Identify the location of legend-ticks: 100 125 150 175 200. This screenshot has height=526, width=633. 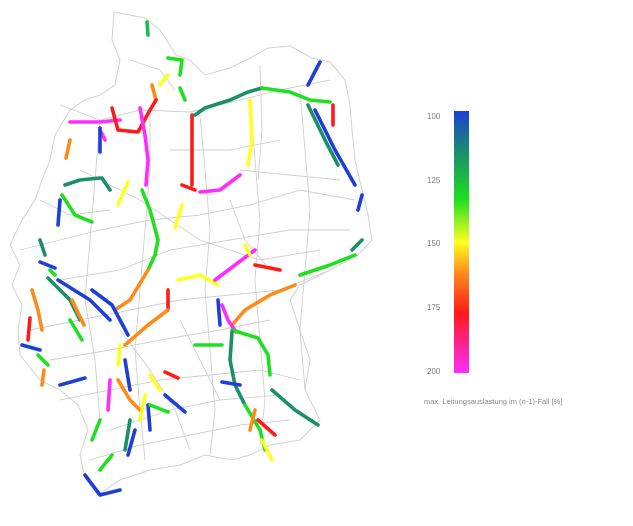
(434, 244).